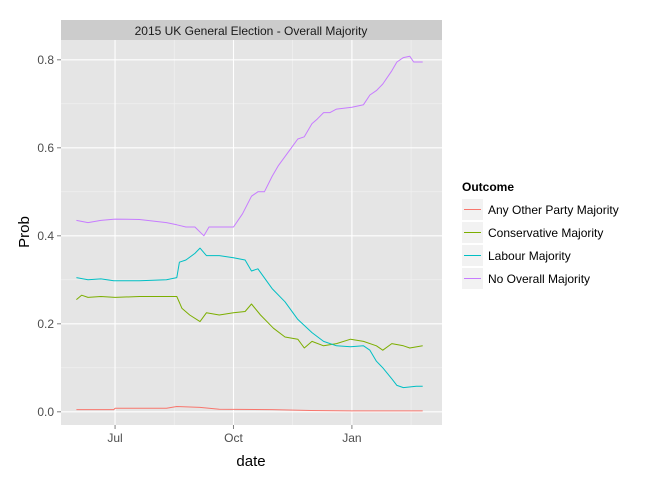 The image size is (672, 480). I want to click on y-tick-label: 0.8, so click(45, 60).